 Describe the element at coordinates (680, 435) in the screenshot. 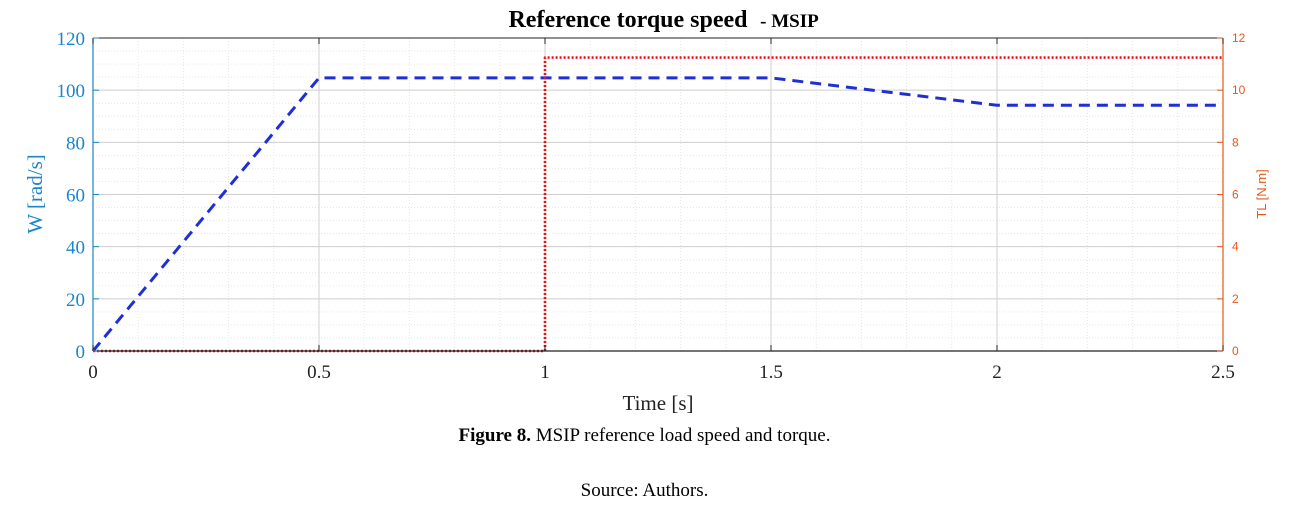

I see `figure-caption-text: MSIP reference load speed and torque.` at that location.